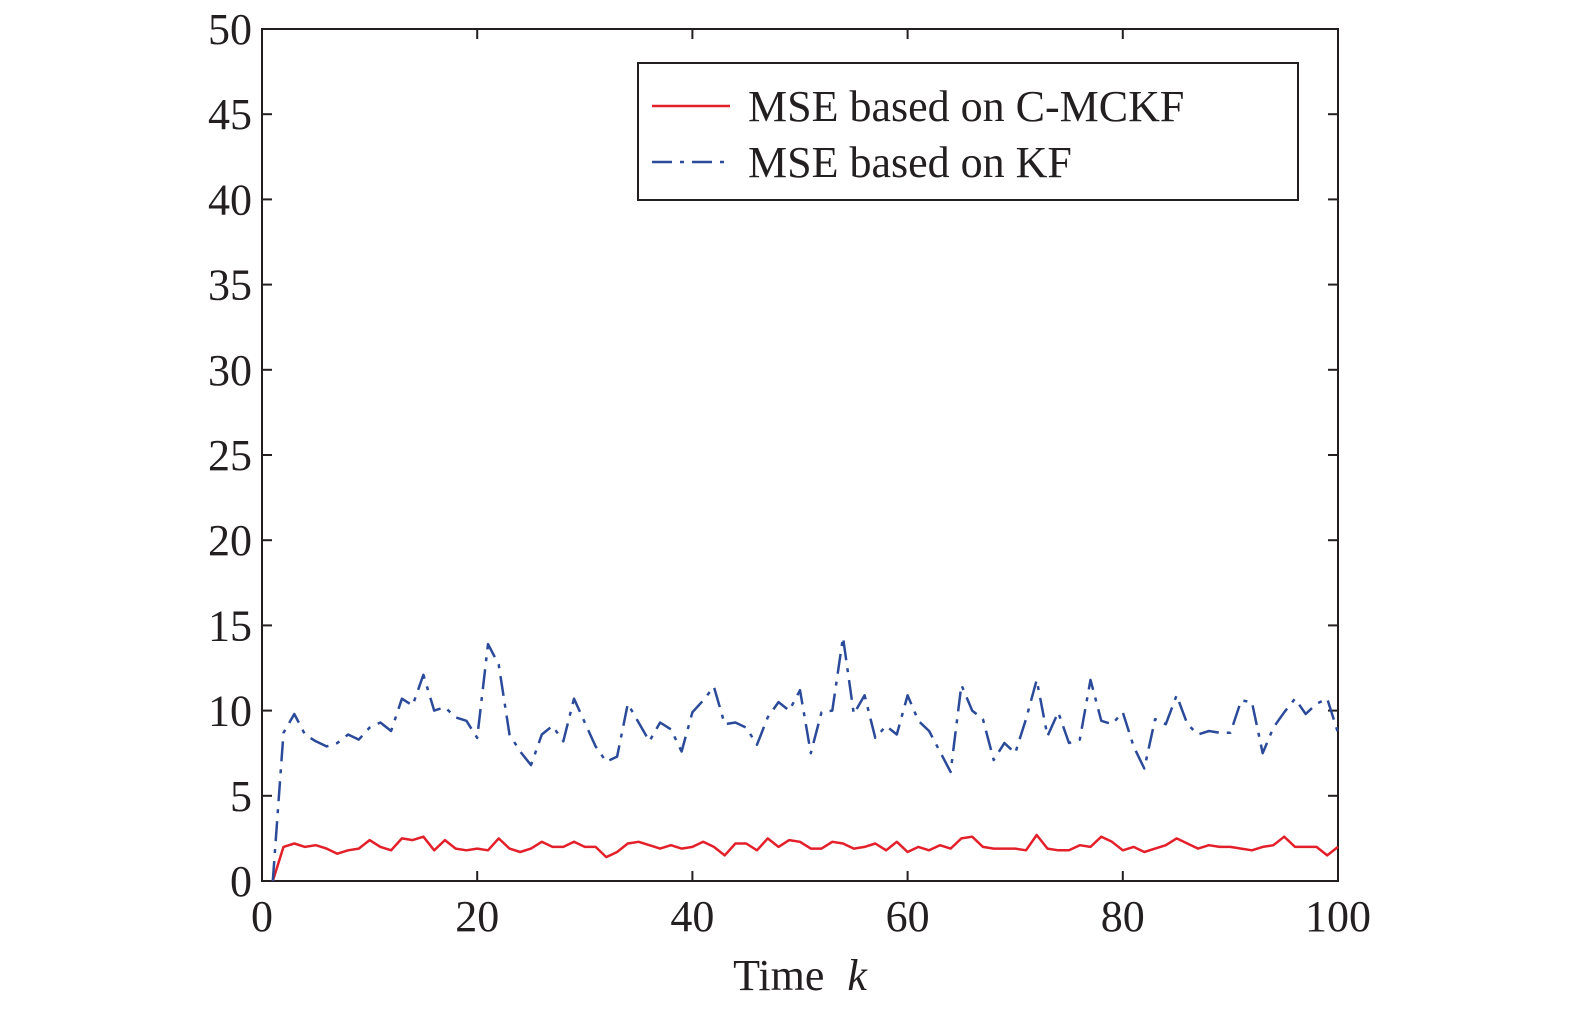 This screenshot has height=1010, width=1575. What do you see at coordinates (778, 975) in the screenshot?
I see `x-axis-title-text: Time` at bounding box center [778, 975].